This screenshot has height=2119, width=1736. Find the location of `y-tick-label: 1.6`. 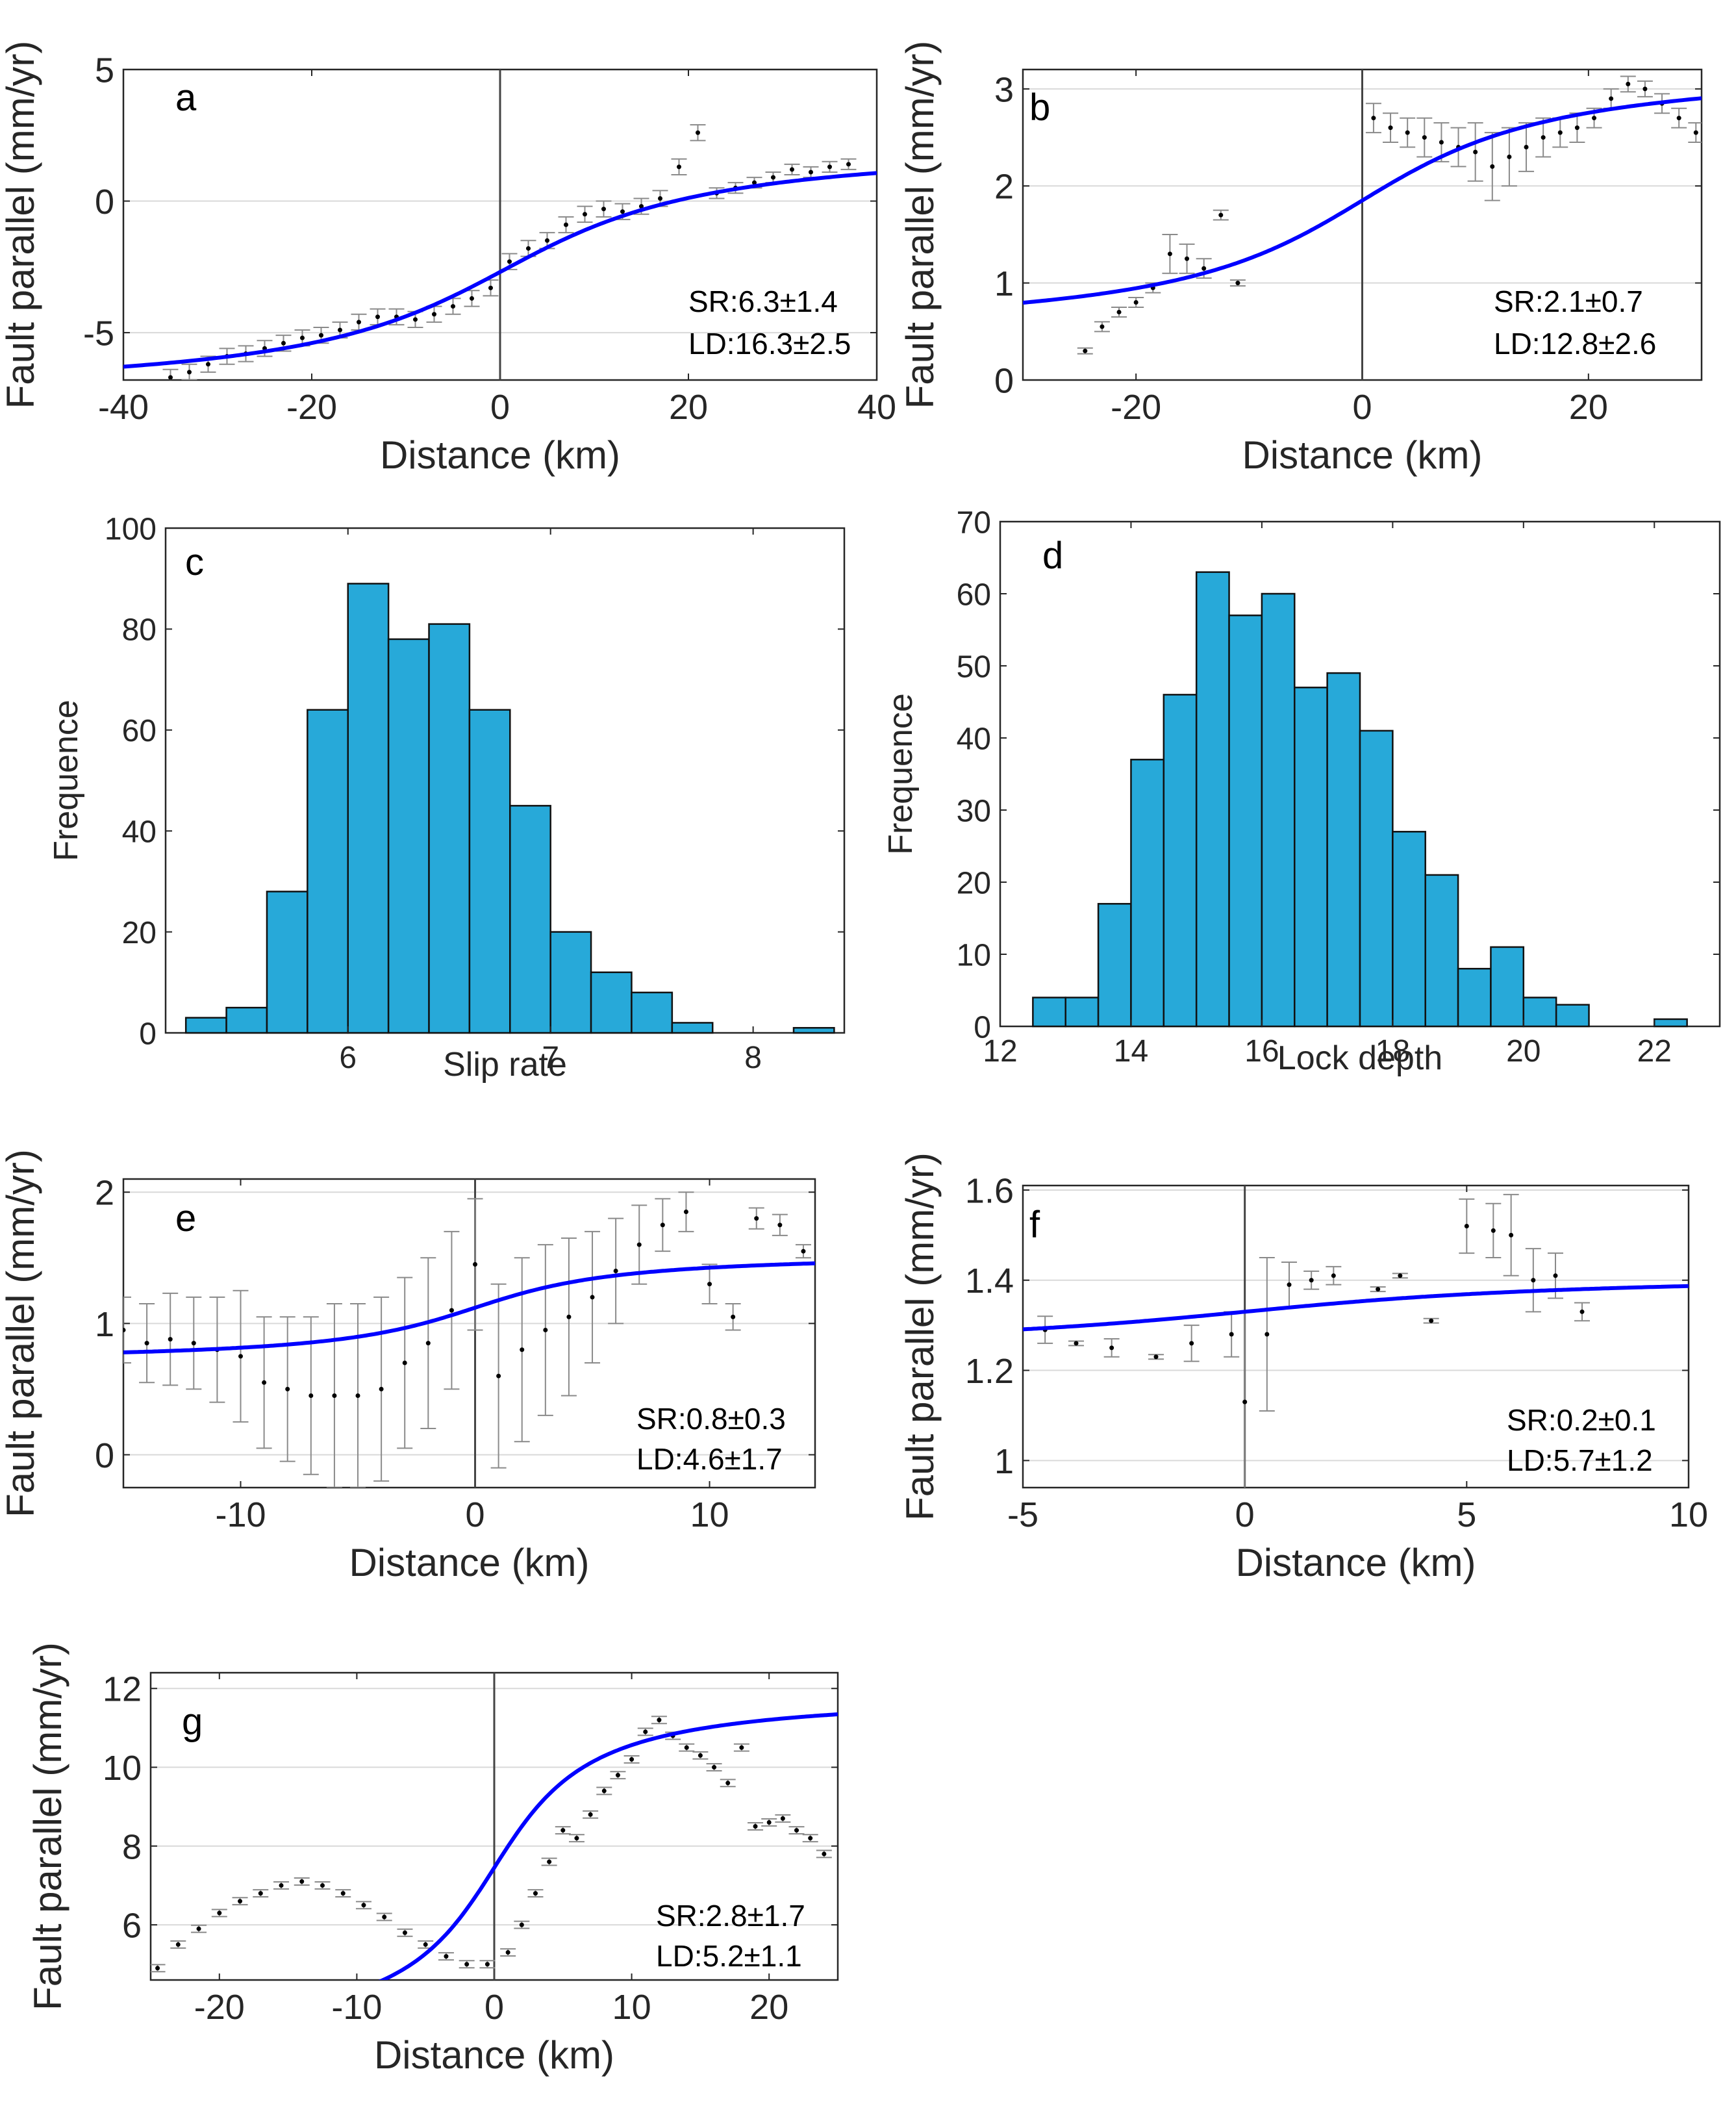

y-tick-label: 1.6 is located at coordinates (989, 1190).